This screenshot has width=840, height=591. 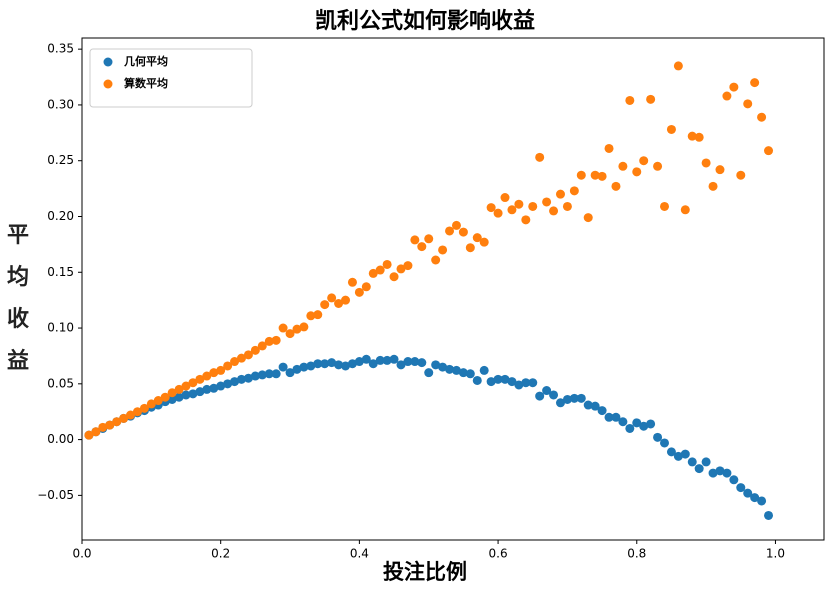 What do you see at coordinates (145, 83) in the screenshot?
I see `legend-label: 算数平均` at bounding box center [145, 83].